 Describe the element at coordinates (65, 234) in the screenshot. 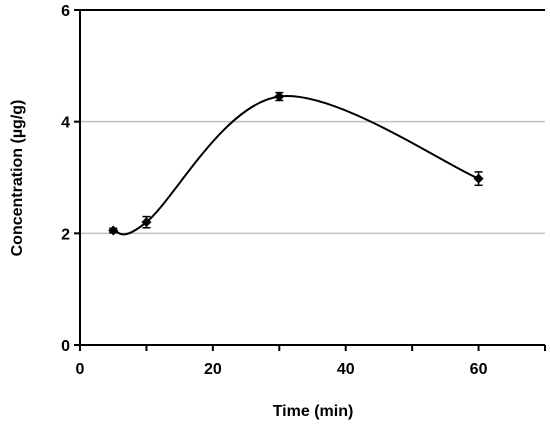

I see `y-tick-label: 2` at that location.